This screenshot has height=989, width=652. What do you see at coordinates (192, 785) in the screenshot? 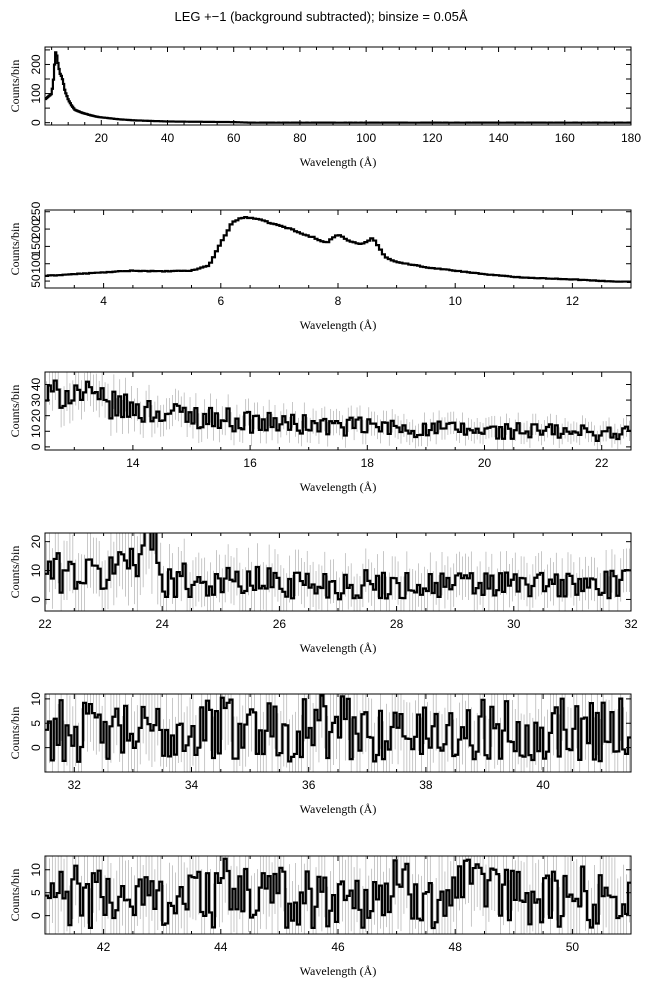
I see `x-tick-label: 34` at bounding box center [192, 785].